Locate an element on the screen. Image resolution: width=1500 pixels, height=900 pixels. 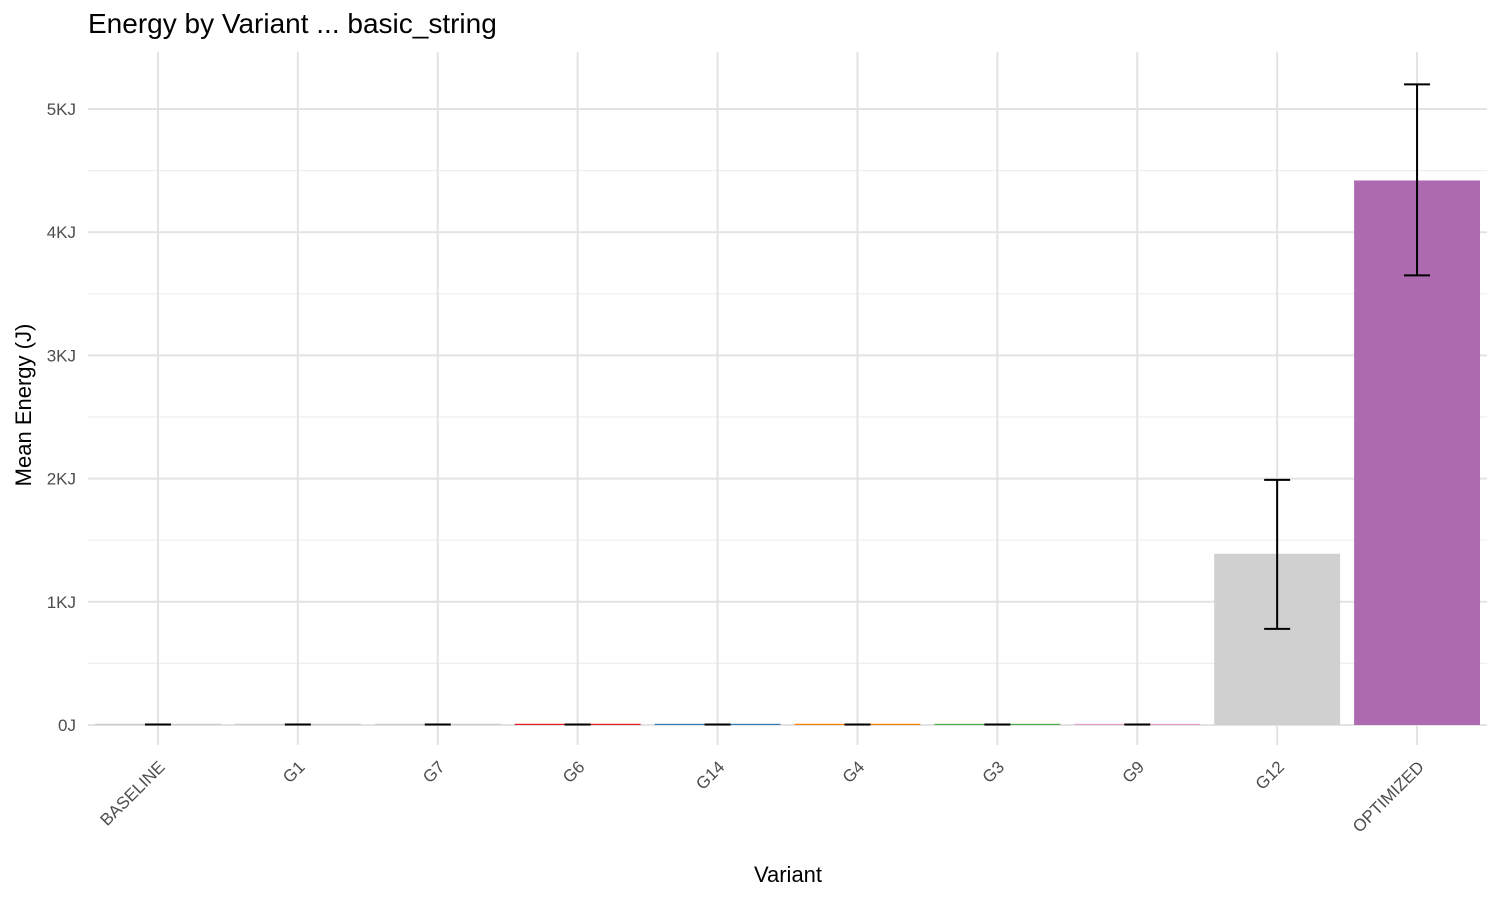
y-tick-label: 0J is located at coordinates (67, 725).